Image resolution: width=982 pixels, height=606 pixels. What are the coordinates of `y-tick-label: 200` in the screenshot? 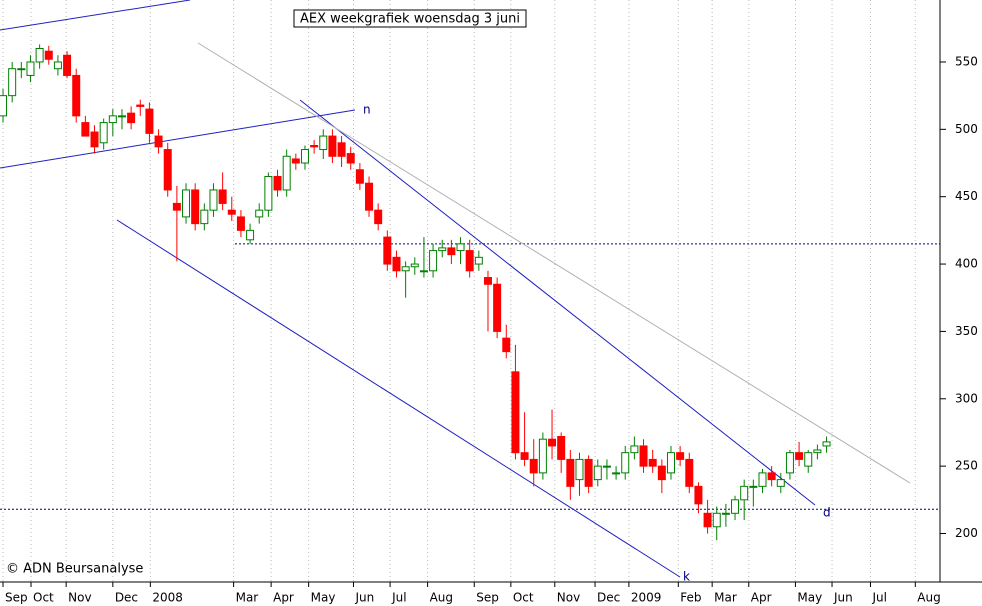 It's located at (966, 533).